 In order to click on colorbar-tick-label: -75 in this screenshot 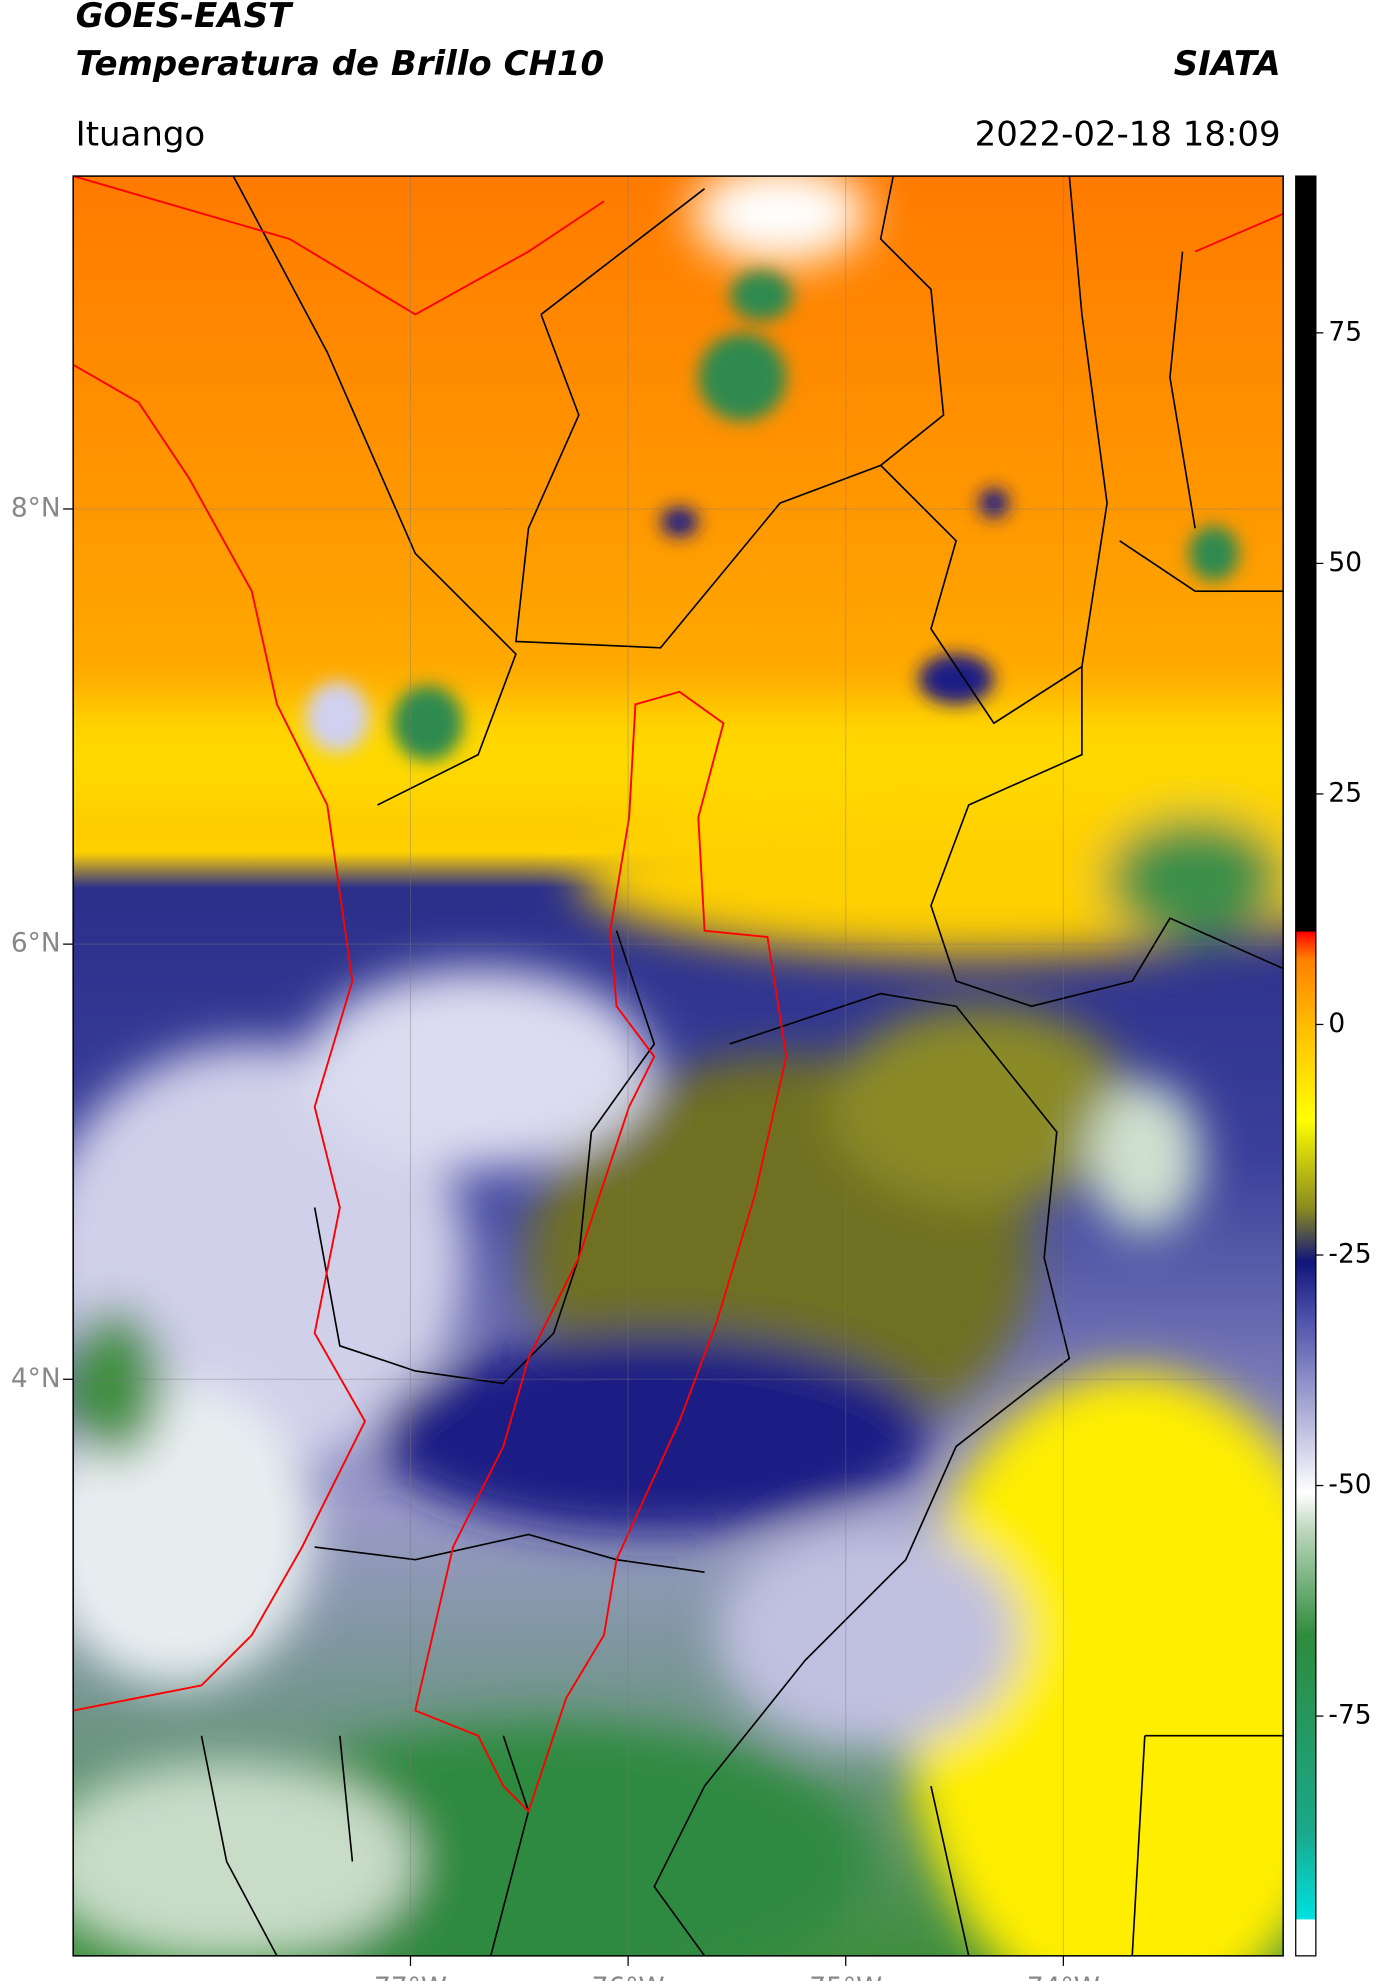, I will do `click(1349, 1715)`.